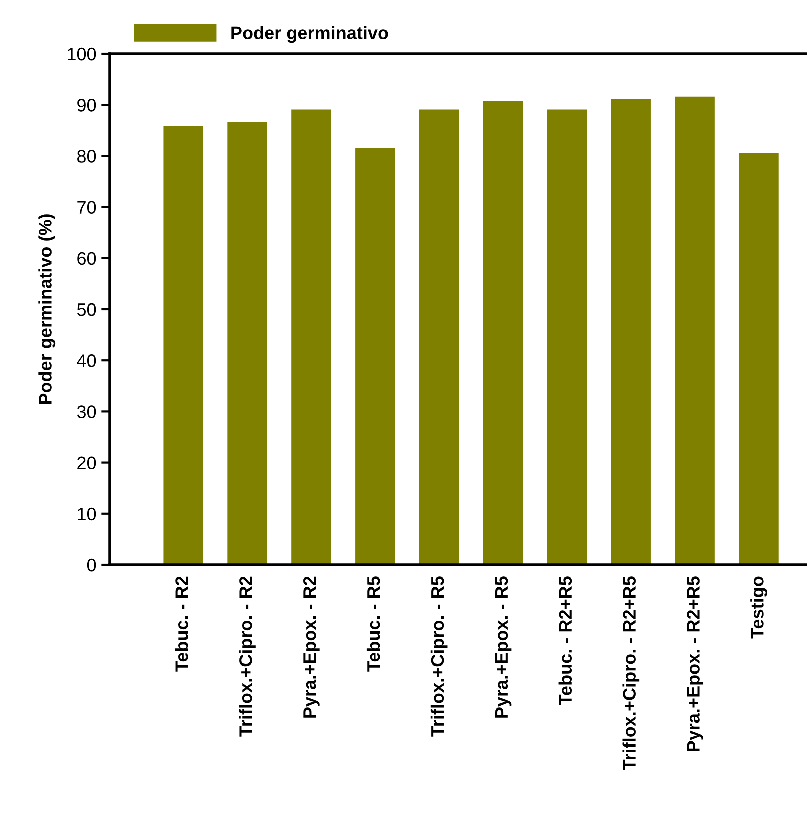  Describe the element at coordinates (310, 35) in the screenshot. I see `legend-label: Poder germinativo` at that location.